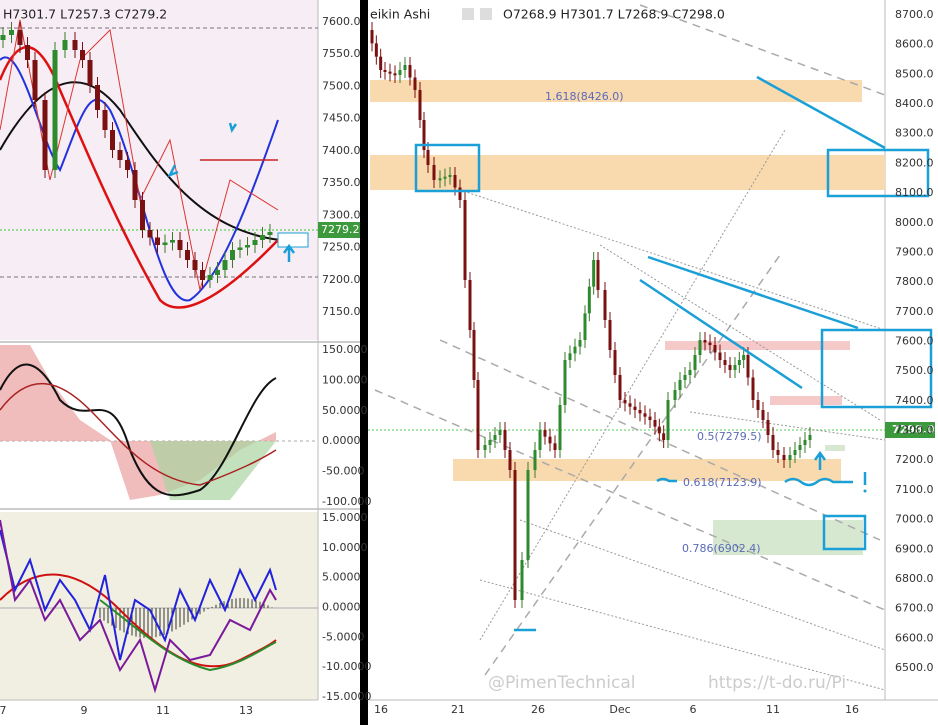 This screenshot has width=938, height=725. Describe the element at coordinates (693, 709) in the screenshot. I see `x-tick-label: 6` at that location.